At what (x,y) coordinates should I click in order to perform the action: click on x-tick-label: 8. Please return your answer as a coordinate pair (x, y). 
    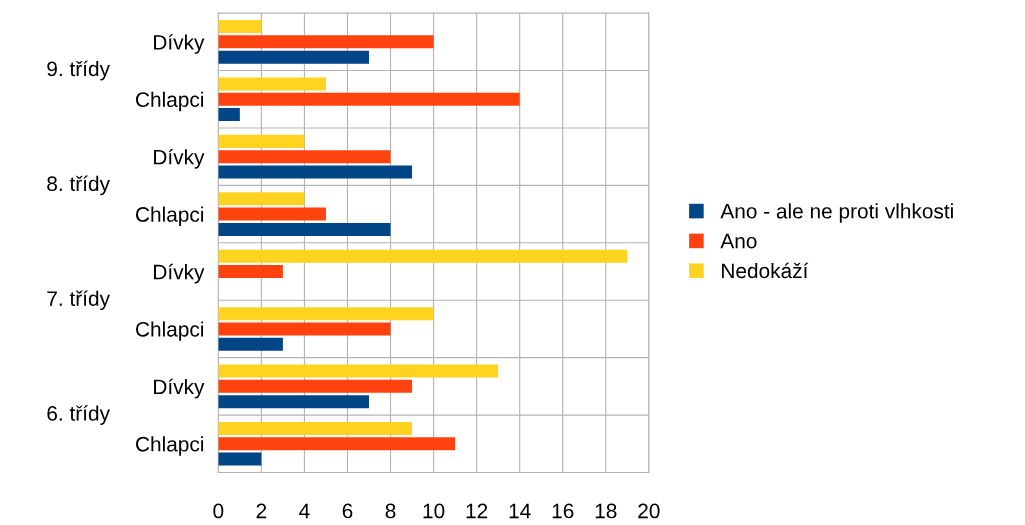
    Looking at the image, I should click on (390, 511).